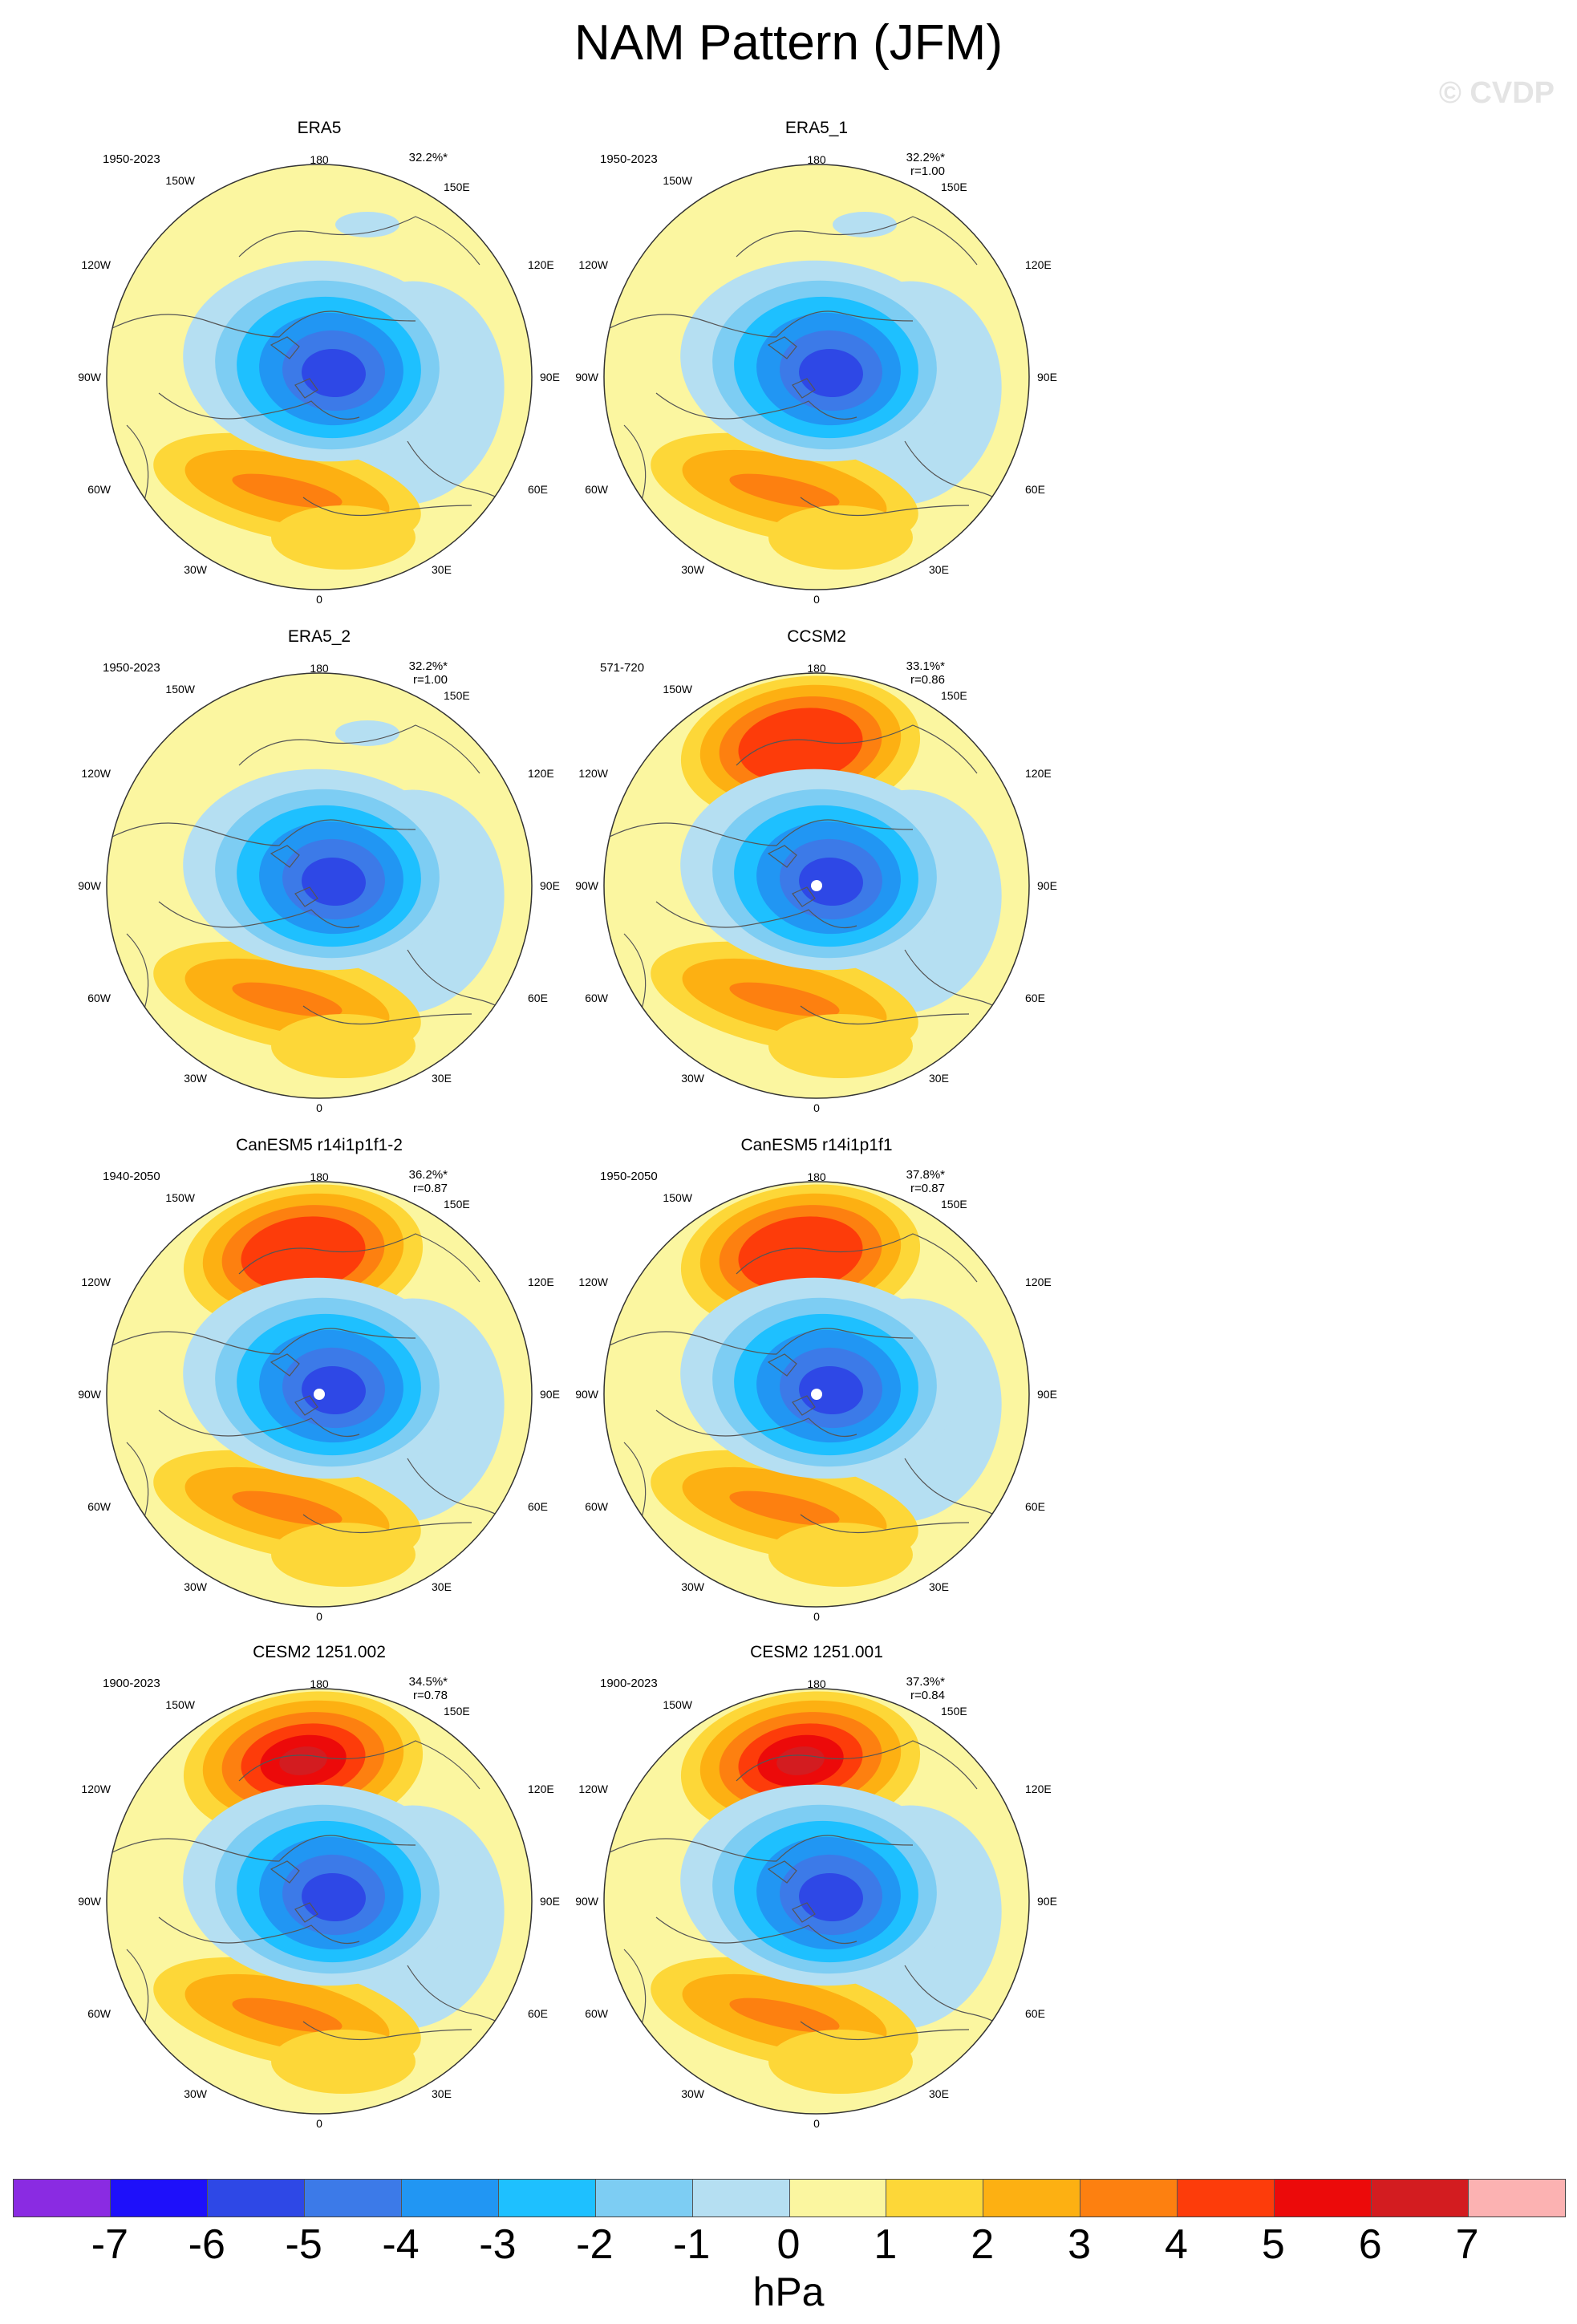 The image size is (1577, 2324). What do you see at coordinates (595, 2244) in the screenshot?
I see `colorbar-tick-label: -2` at bounding box center [595, 2244].